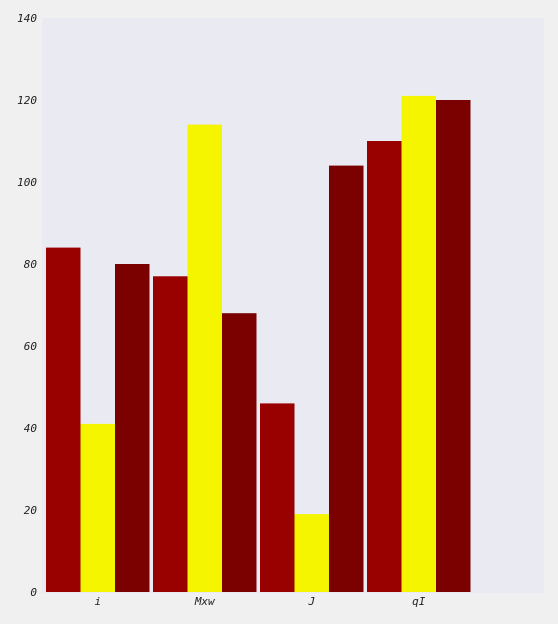 Image resolution: width=558 pixels, height=624 pixels. Describe the element at coordinates (311, 601) in the screenshot. I see `x-tick-label: J` at that location.